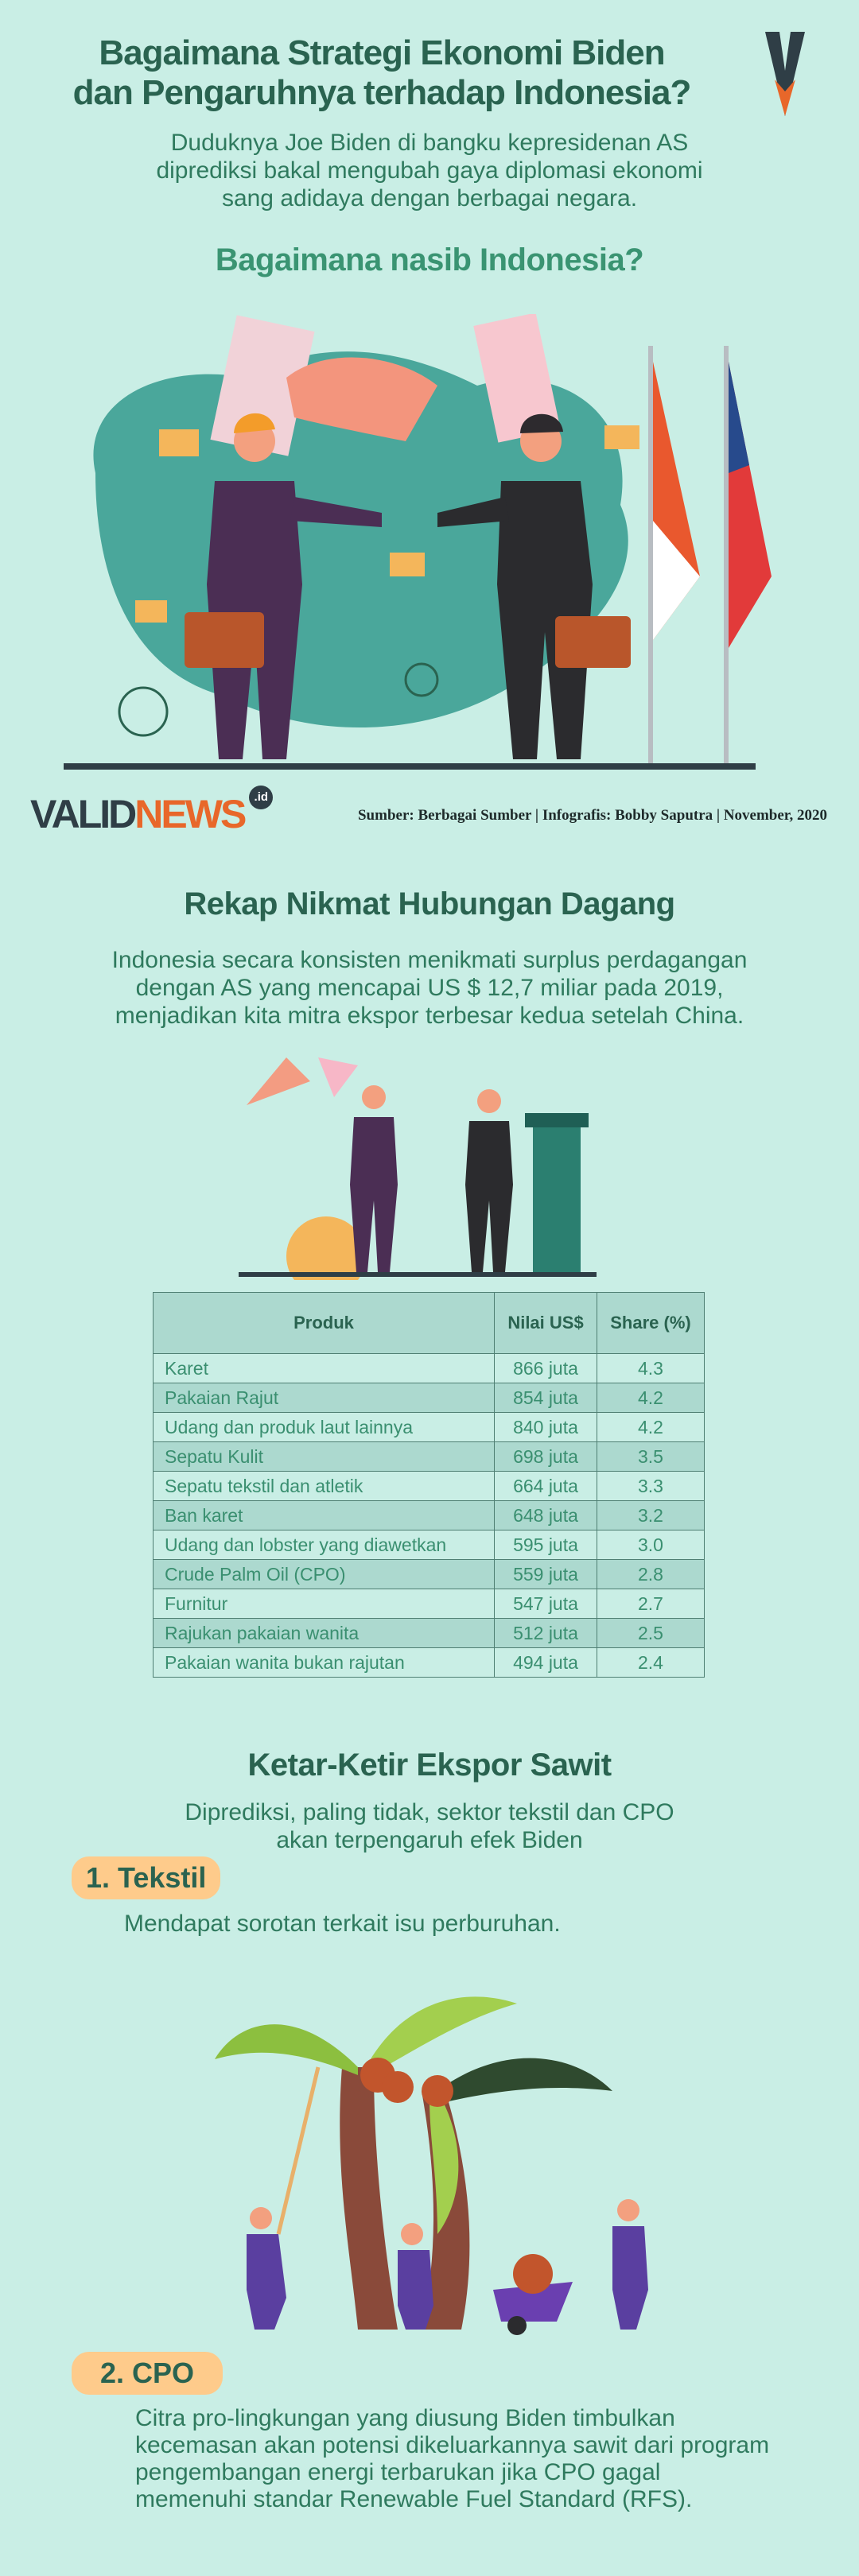 The height and width of the screenshot is (2576, 859). Describe the element at coordinates (261, 798) in the screenshot. I see `logo-suffix: .id` at that location.